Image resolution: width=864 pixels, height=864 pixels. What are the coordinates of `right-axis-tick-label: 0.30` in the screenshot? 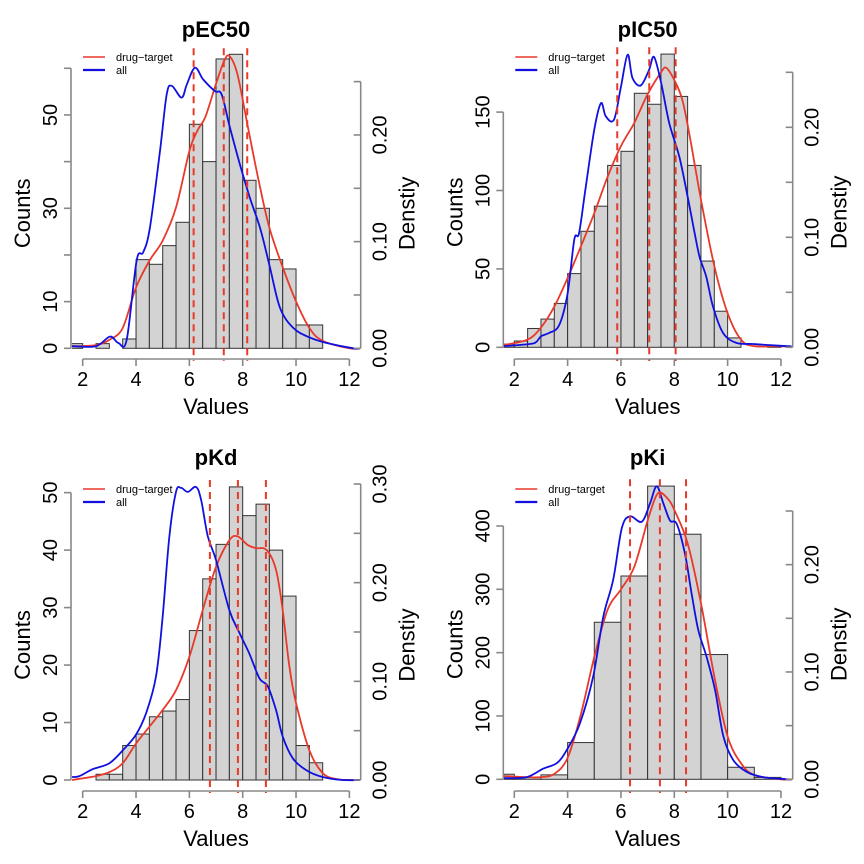 It's located at (381, 484).